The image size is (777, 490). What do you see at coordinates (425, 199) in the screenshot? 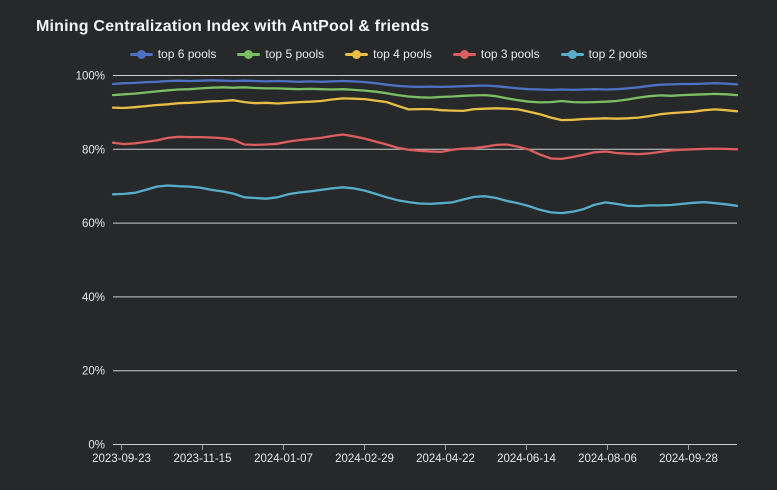
I see `series-line-top-2-pools` at bounding box center [425, 199].